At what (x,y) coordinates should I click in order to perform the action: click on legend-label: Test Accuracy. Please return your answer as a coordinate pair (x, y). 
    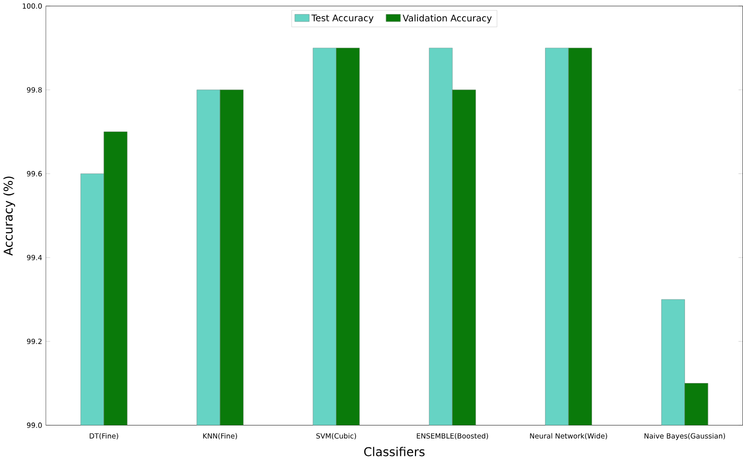
    Looking at the image, I should click on (342, 19).